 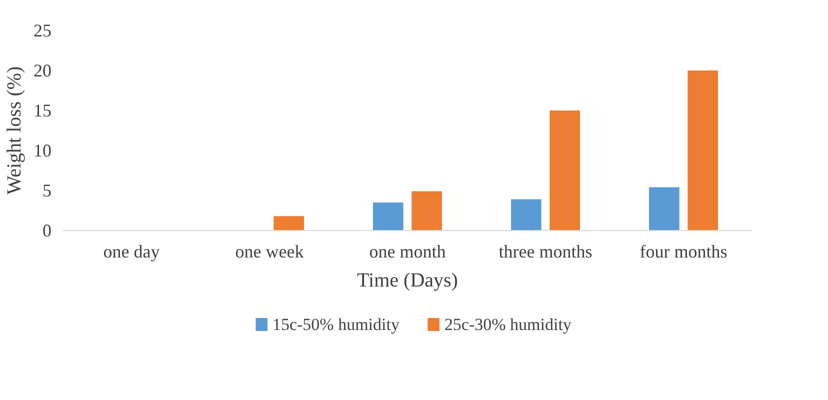 I want to click on y-tick-label: 15, so click(x=43, y=110).